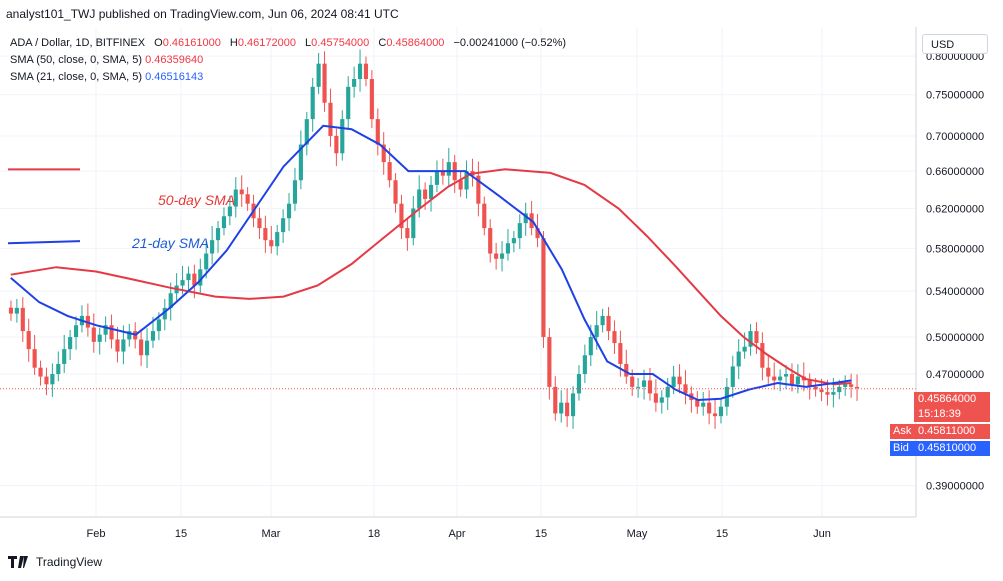 The image size is (1003, 581). I want to click on ohlc-open: O0.46161000, so click(187, 43).